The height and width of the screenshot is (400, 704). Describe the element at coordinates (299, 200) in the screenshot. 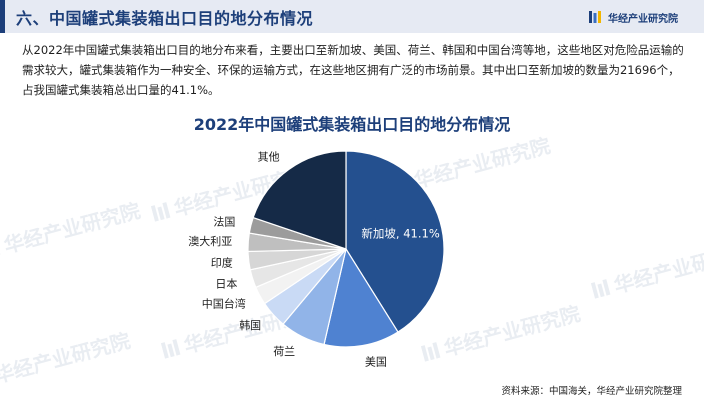

I see `pie-slice-other` at that location.